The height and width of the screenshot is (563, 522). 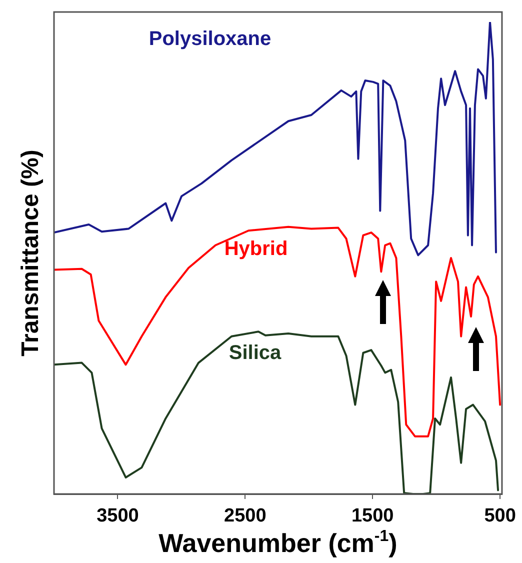 What do you see at coordinates (256, 249) in the screenshot?
I see `series-label: Hybrid` at bounding box center [256, 249].